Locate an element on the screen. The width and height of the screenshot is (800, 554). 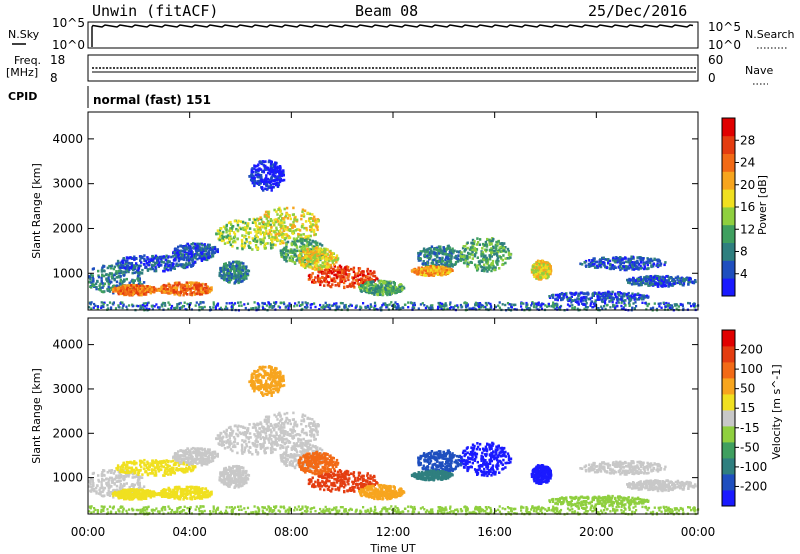
beam-title: Beam 08 is located at coordinates (386, 11).